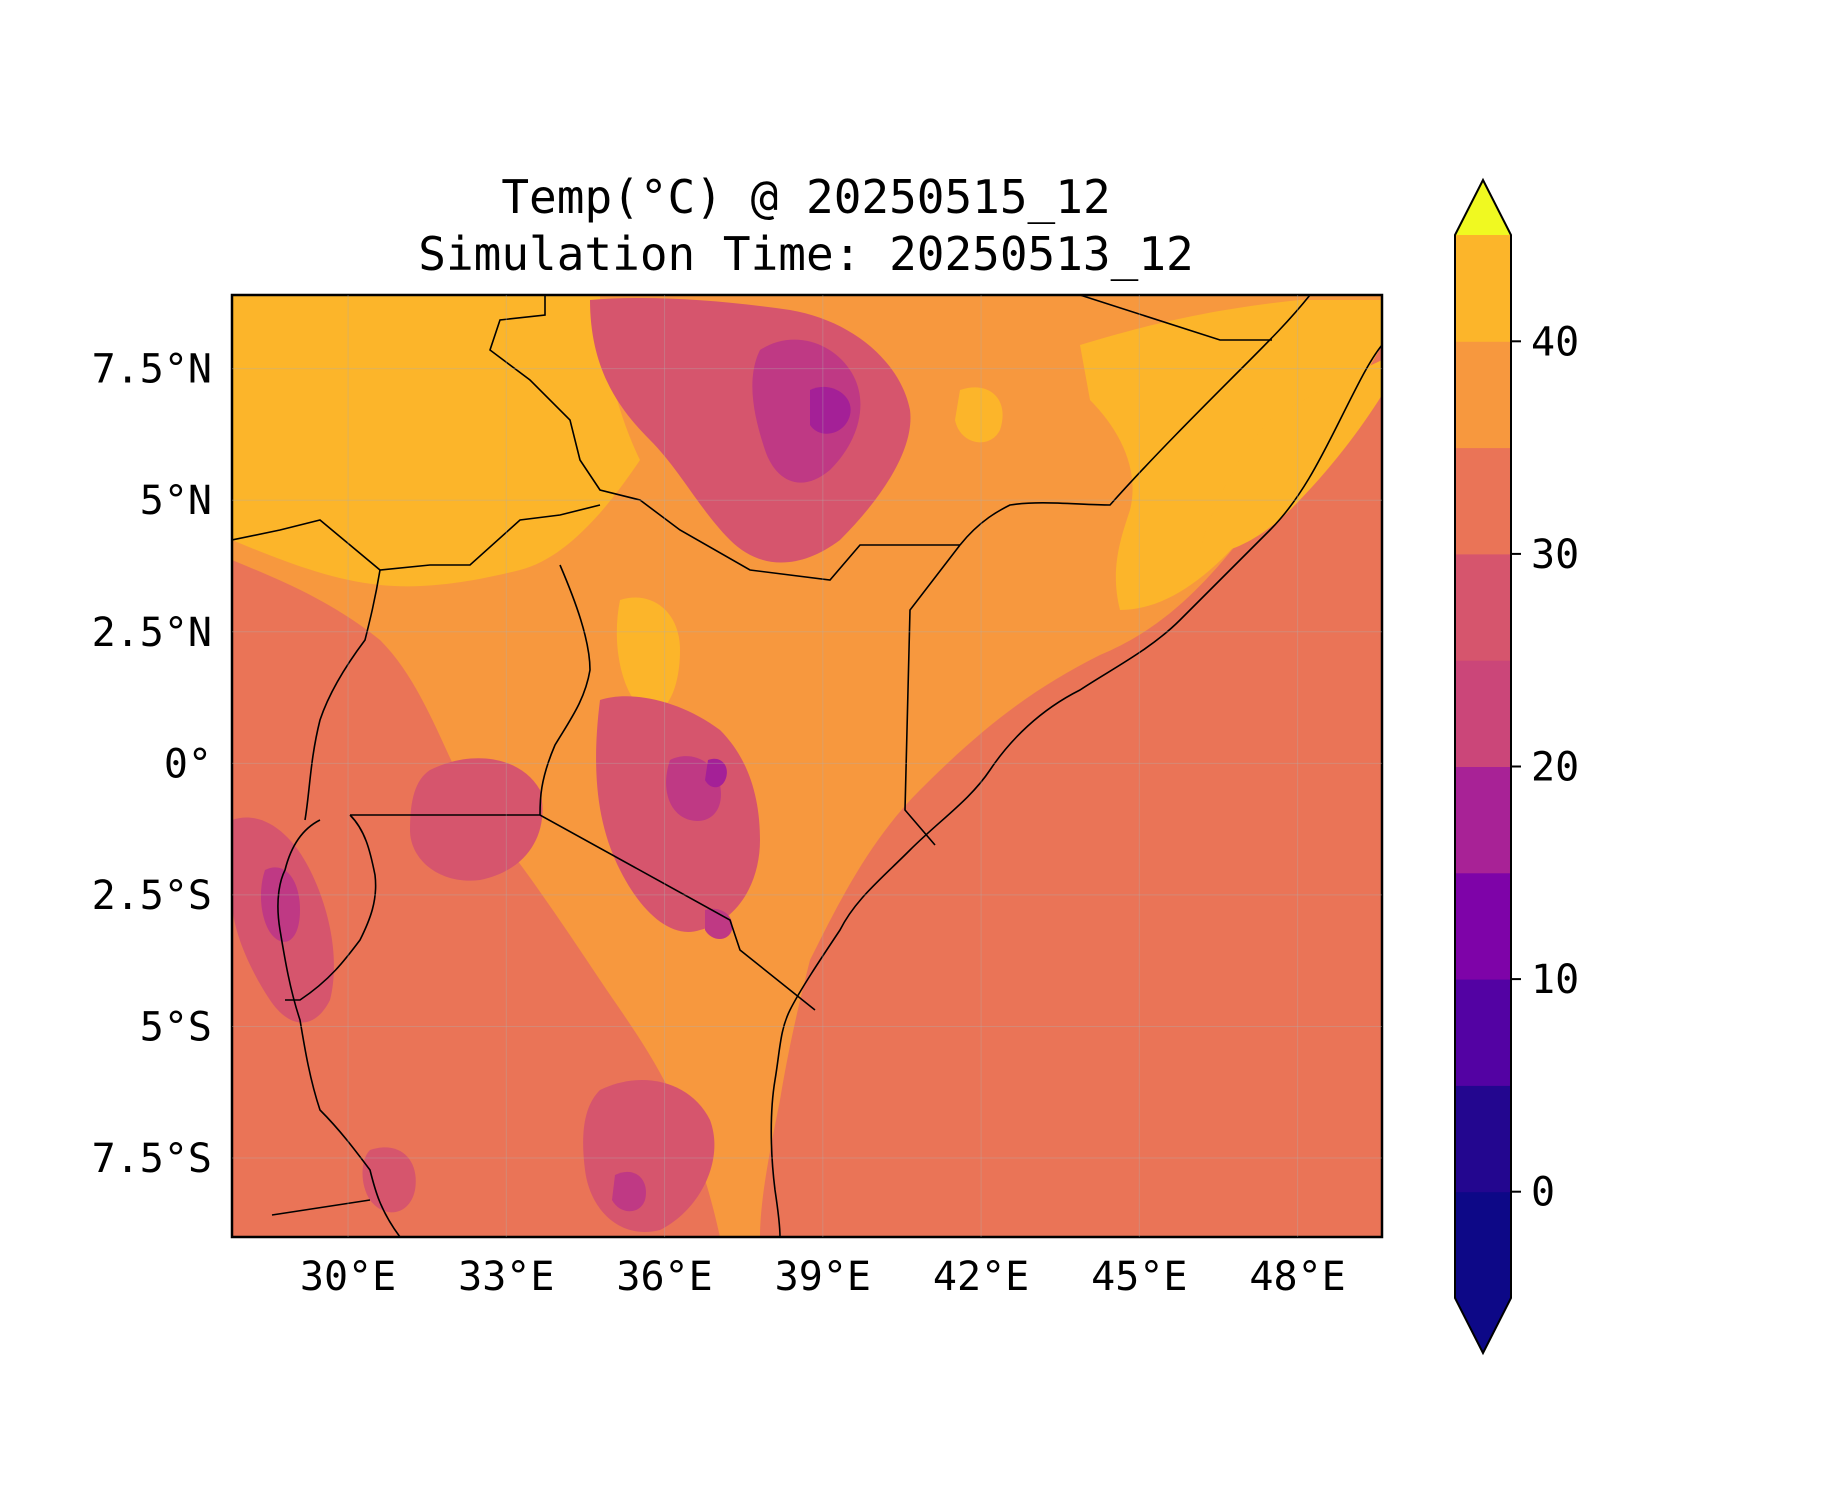 This screenshot has width=1833, height=1500. I want to click on y-tick-label: 2.5°N, so click(152, 633).